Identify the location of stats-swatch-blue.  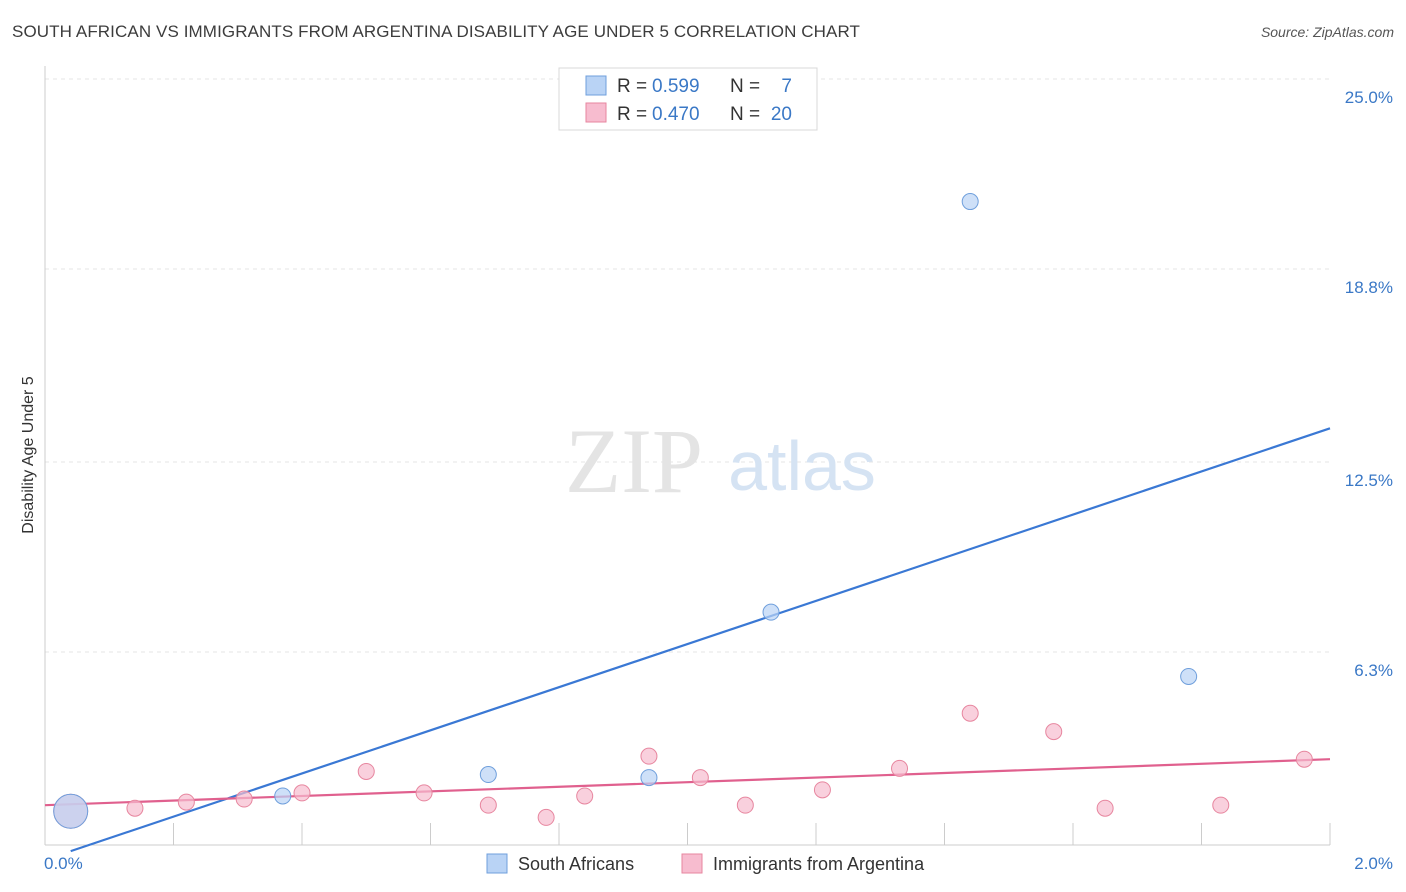
(596, 85).